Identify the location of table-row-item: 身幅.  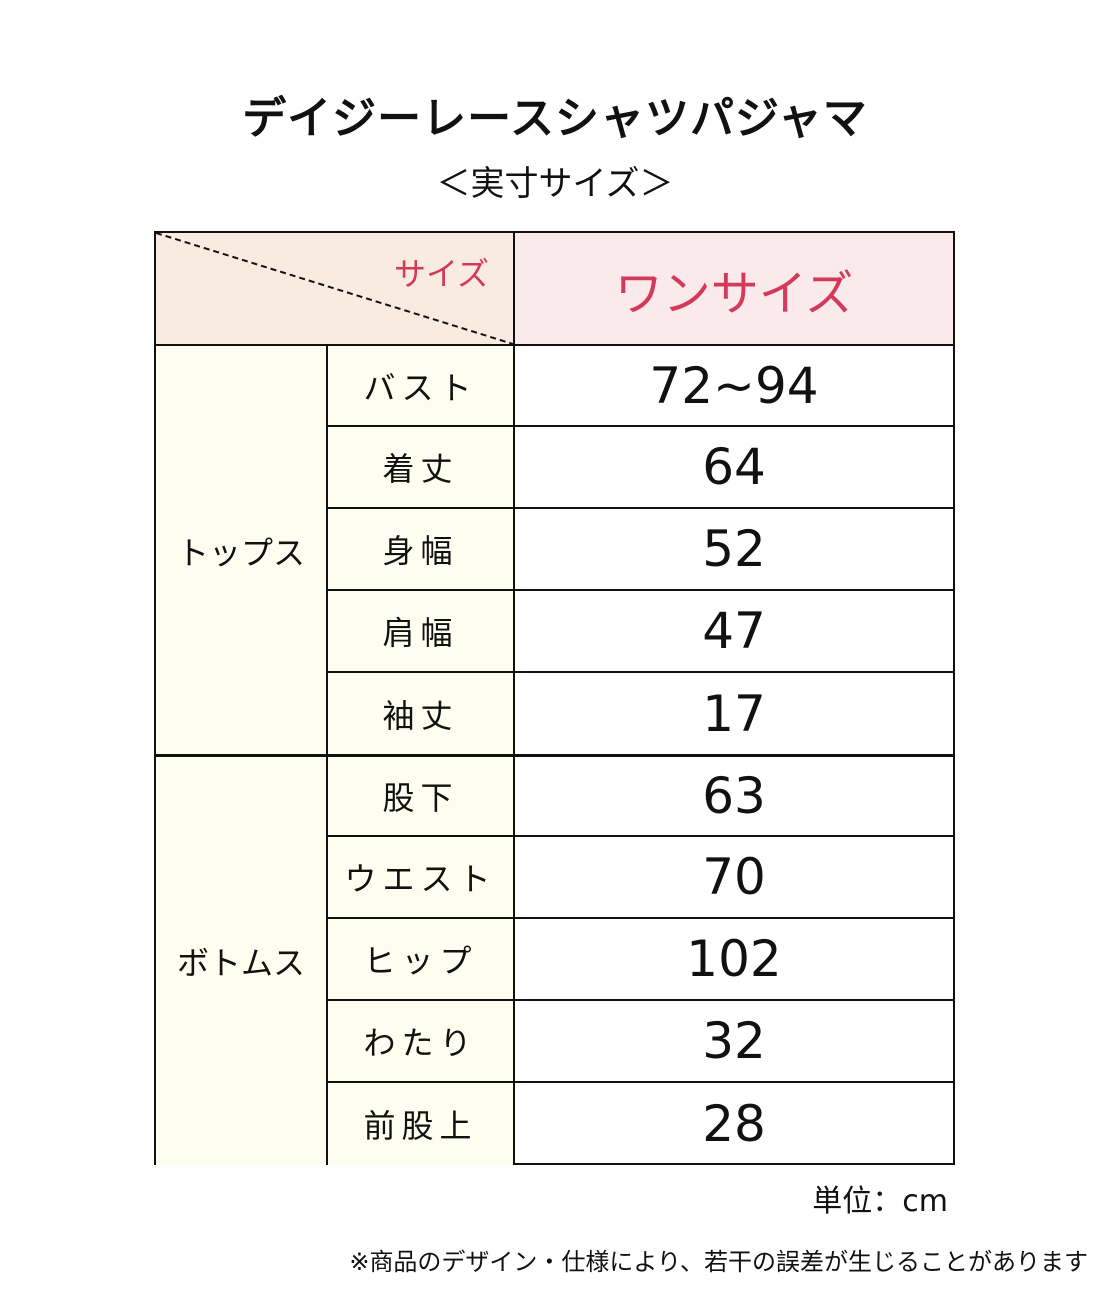
(421, 550).